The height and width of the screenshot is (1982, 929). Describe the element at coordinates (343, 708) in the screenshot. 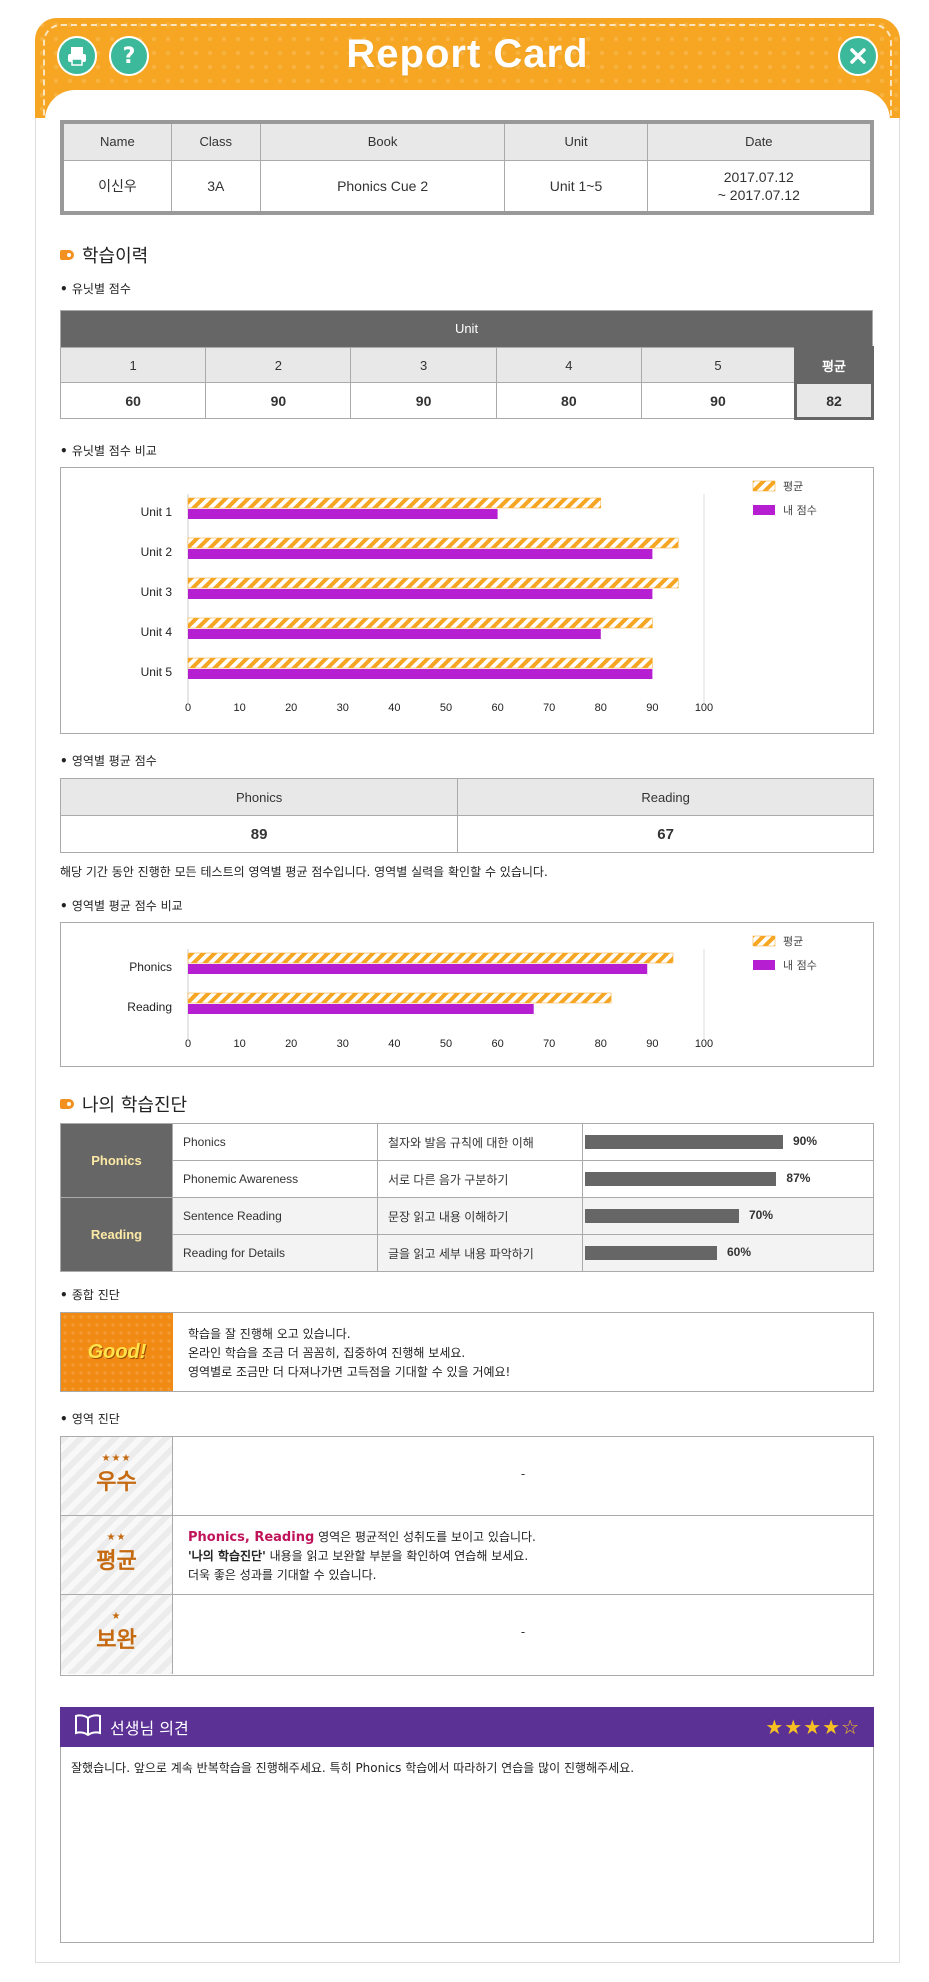

I see `x-tick-label: 30` at that location.